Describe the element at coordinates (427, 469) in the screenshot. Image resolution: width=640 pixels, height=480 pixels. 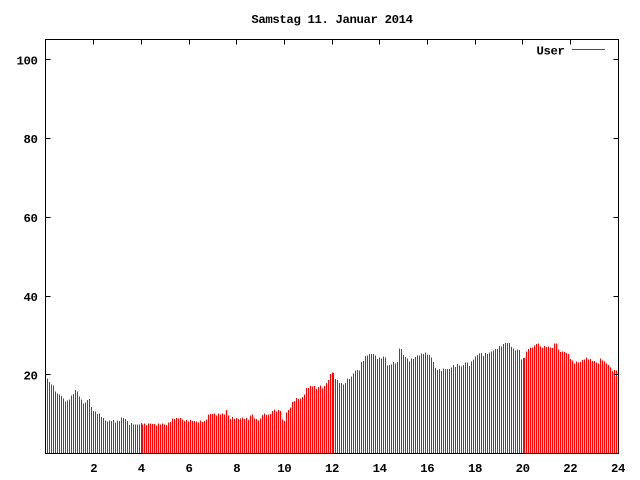
I see `svg-text: 16` at that location.